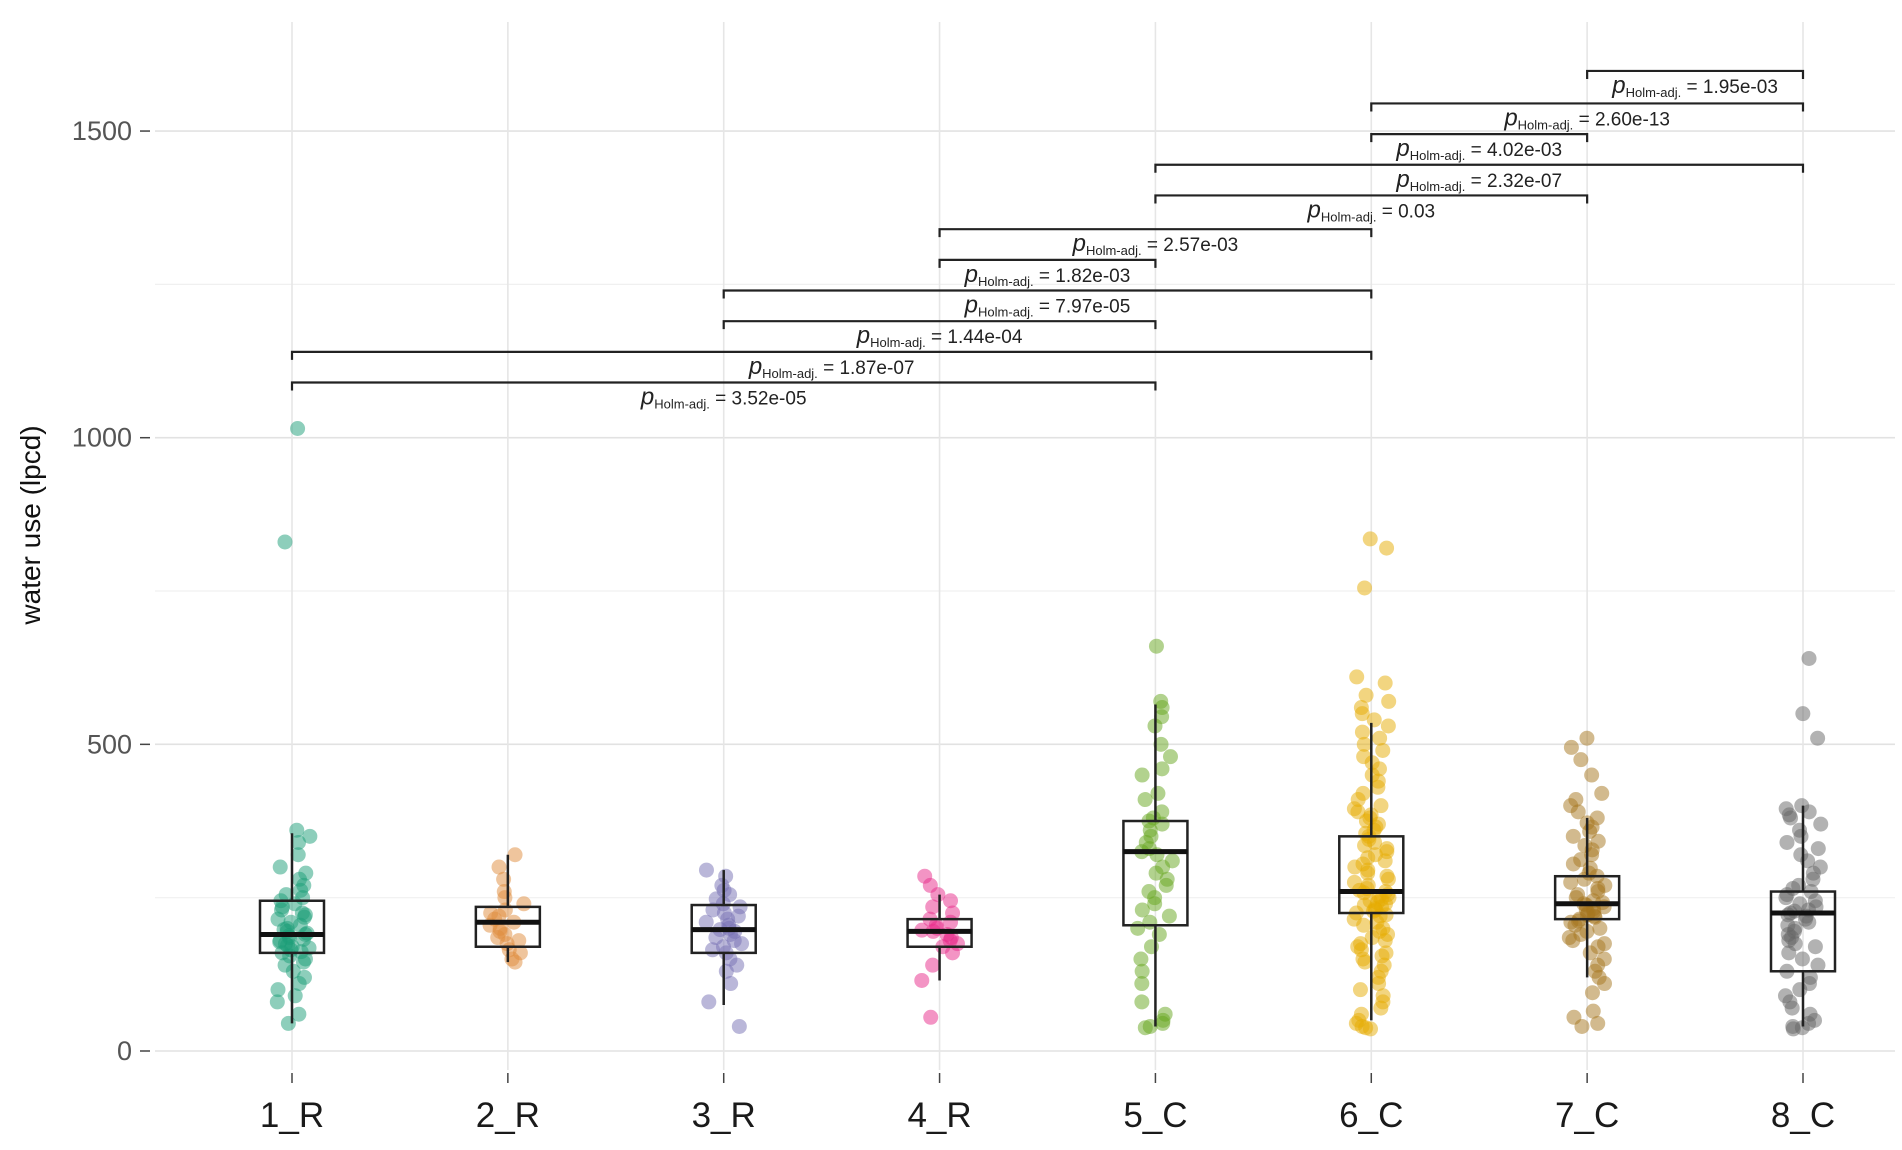 The height and width of the screenshot is (1150, 1902). I want to click on y-tick-label: 1500, so click(102, 131).